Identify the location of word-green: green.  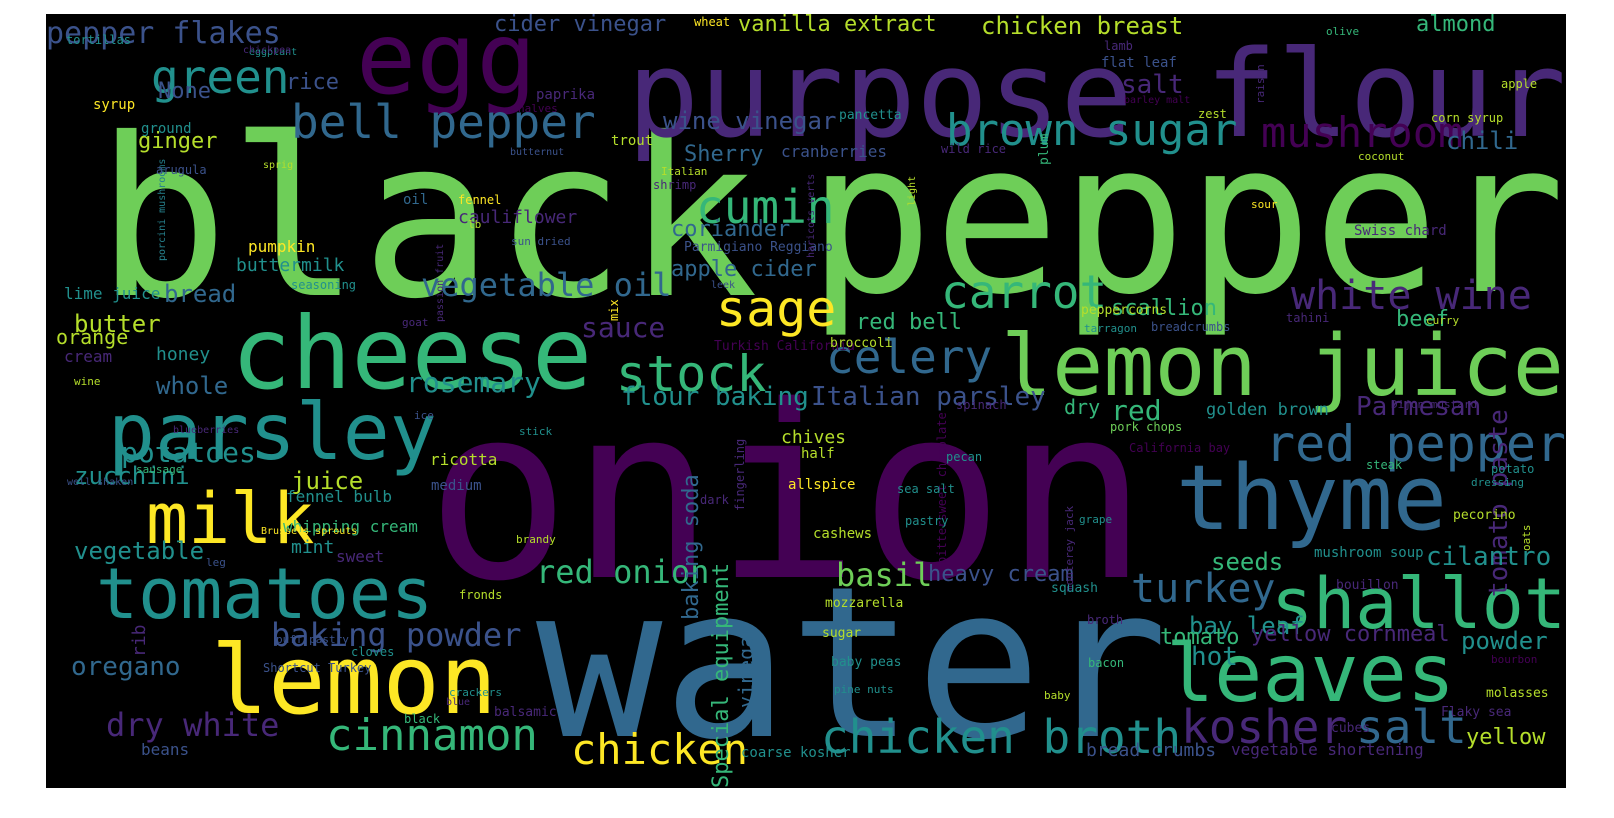
(220, 77).